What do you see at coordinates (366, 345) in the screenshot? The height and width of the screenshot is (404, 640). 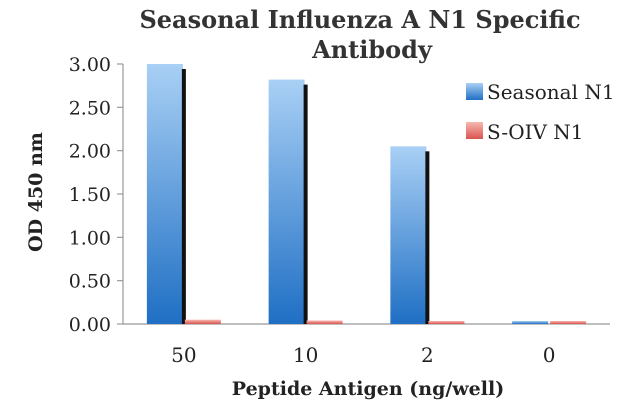 I see `x-axis: 50 10 2 0` at bounding box center [366, 345].